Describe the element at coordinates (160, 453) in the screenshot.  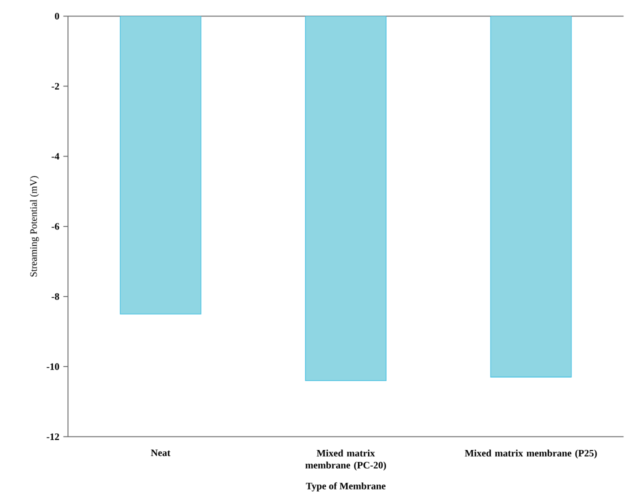
I see `x-tick-label: Neat` at that location.